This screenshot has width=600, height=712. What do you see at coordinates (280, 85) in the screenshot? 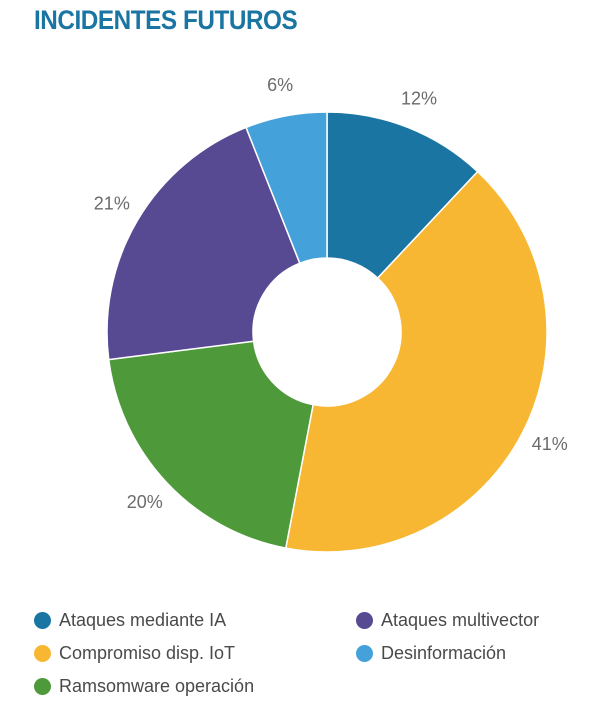
I see `slice-value-label: 6%` at bounding box center [280, 85].